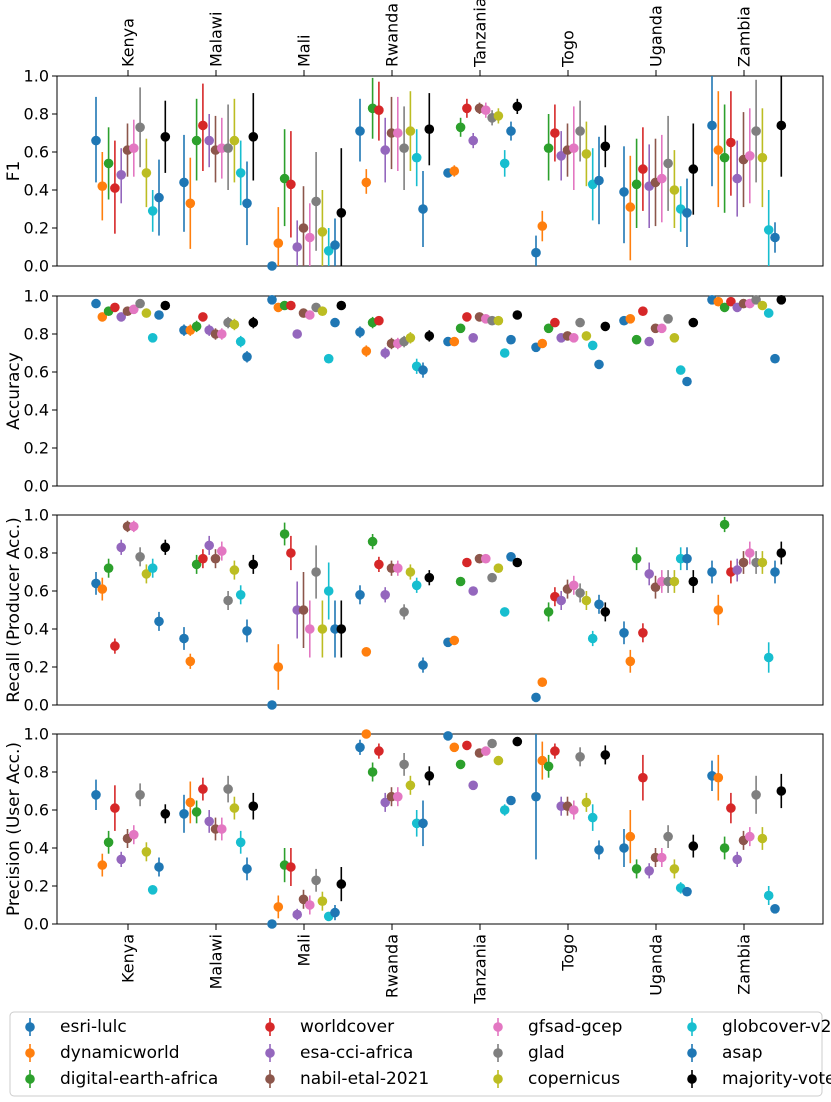 The height and width of the screenshot is (1102, 831). What do you see at coordinates (36, 190) in the screenshot?
I see `ytick-label-f1-2: 0.4` at bounding box center [36, 190].